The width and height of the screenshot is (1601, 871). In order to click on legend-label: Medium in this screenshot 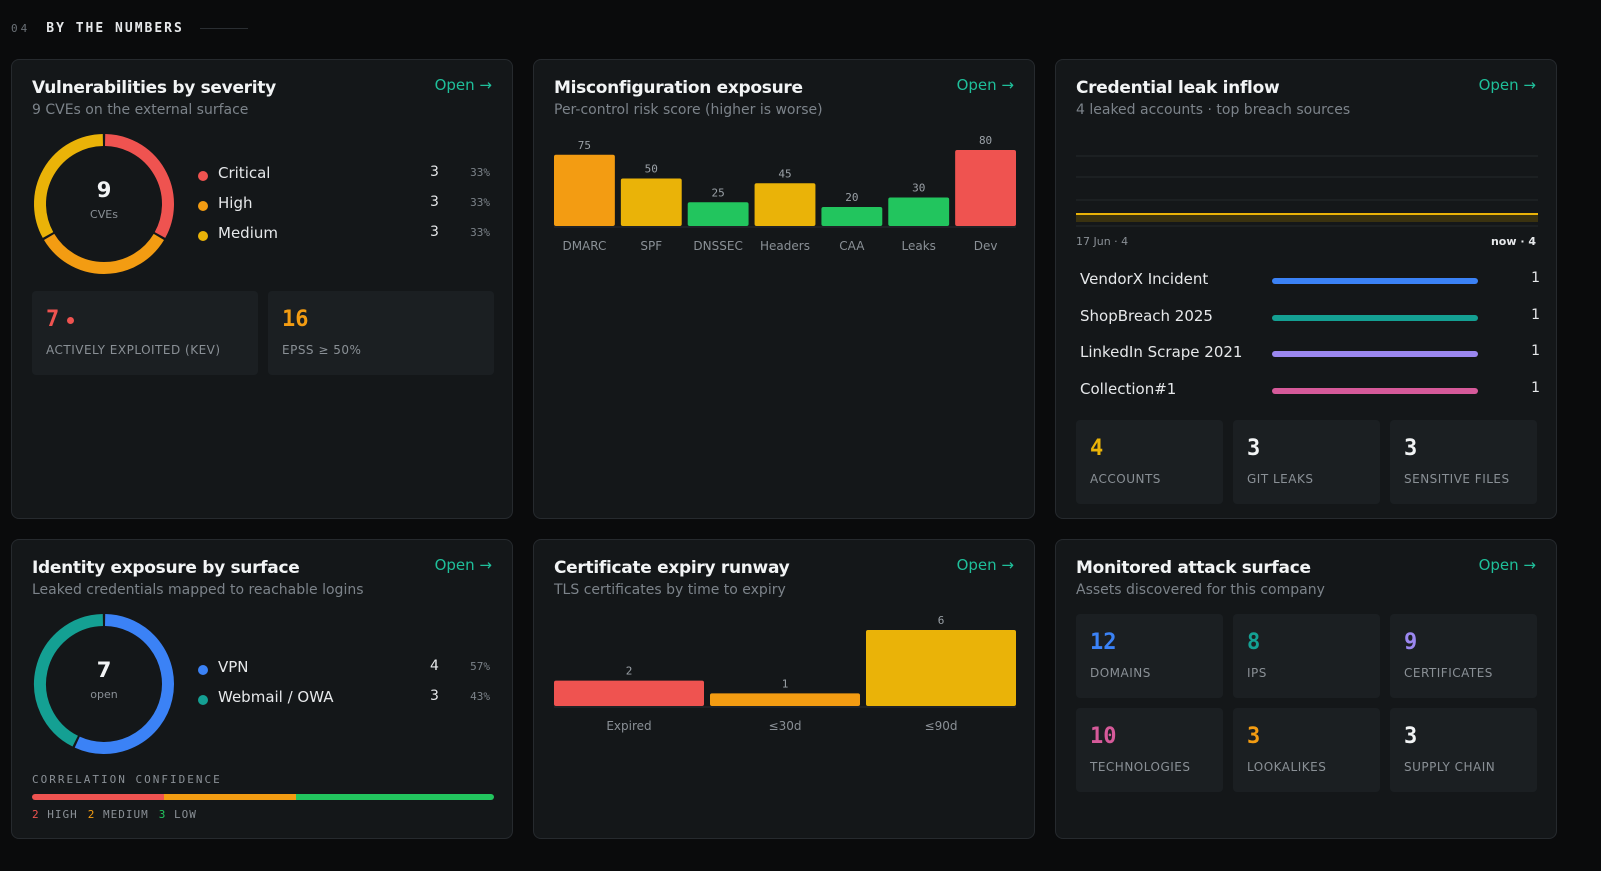, I will do `click(248, 233)`.